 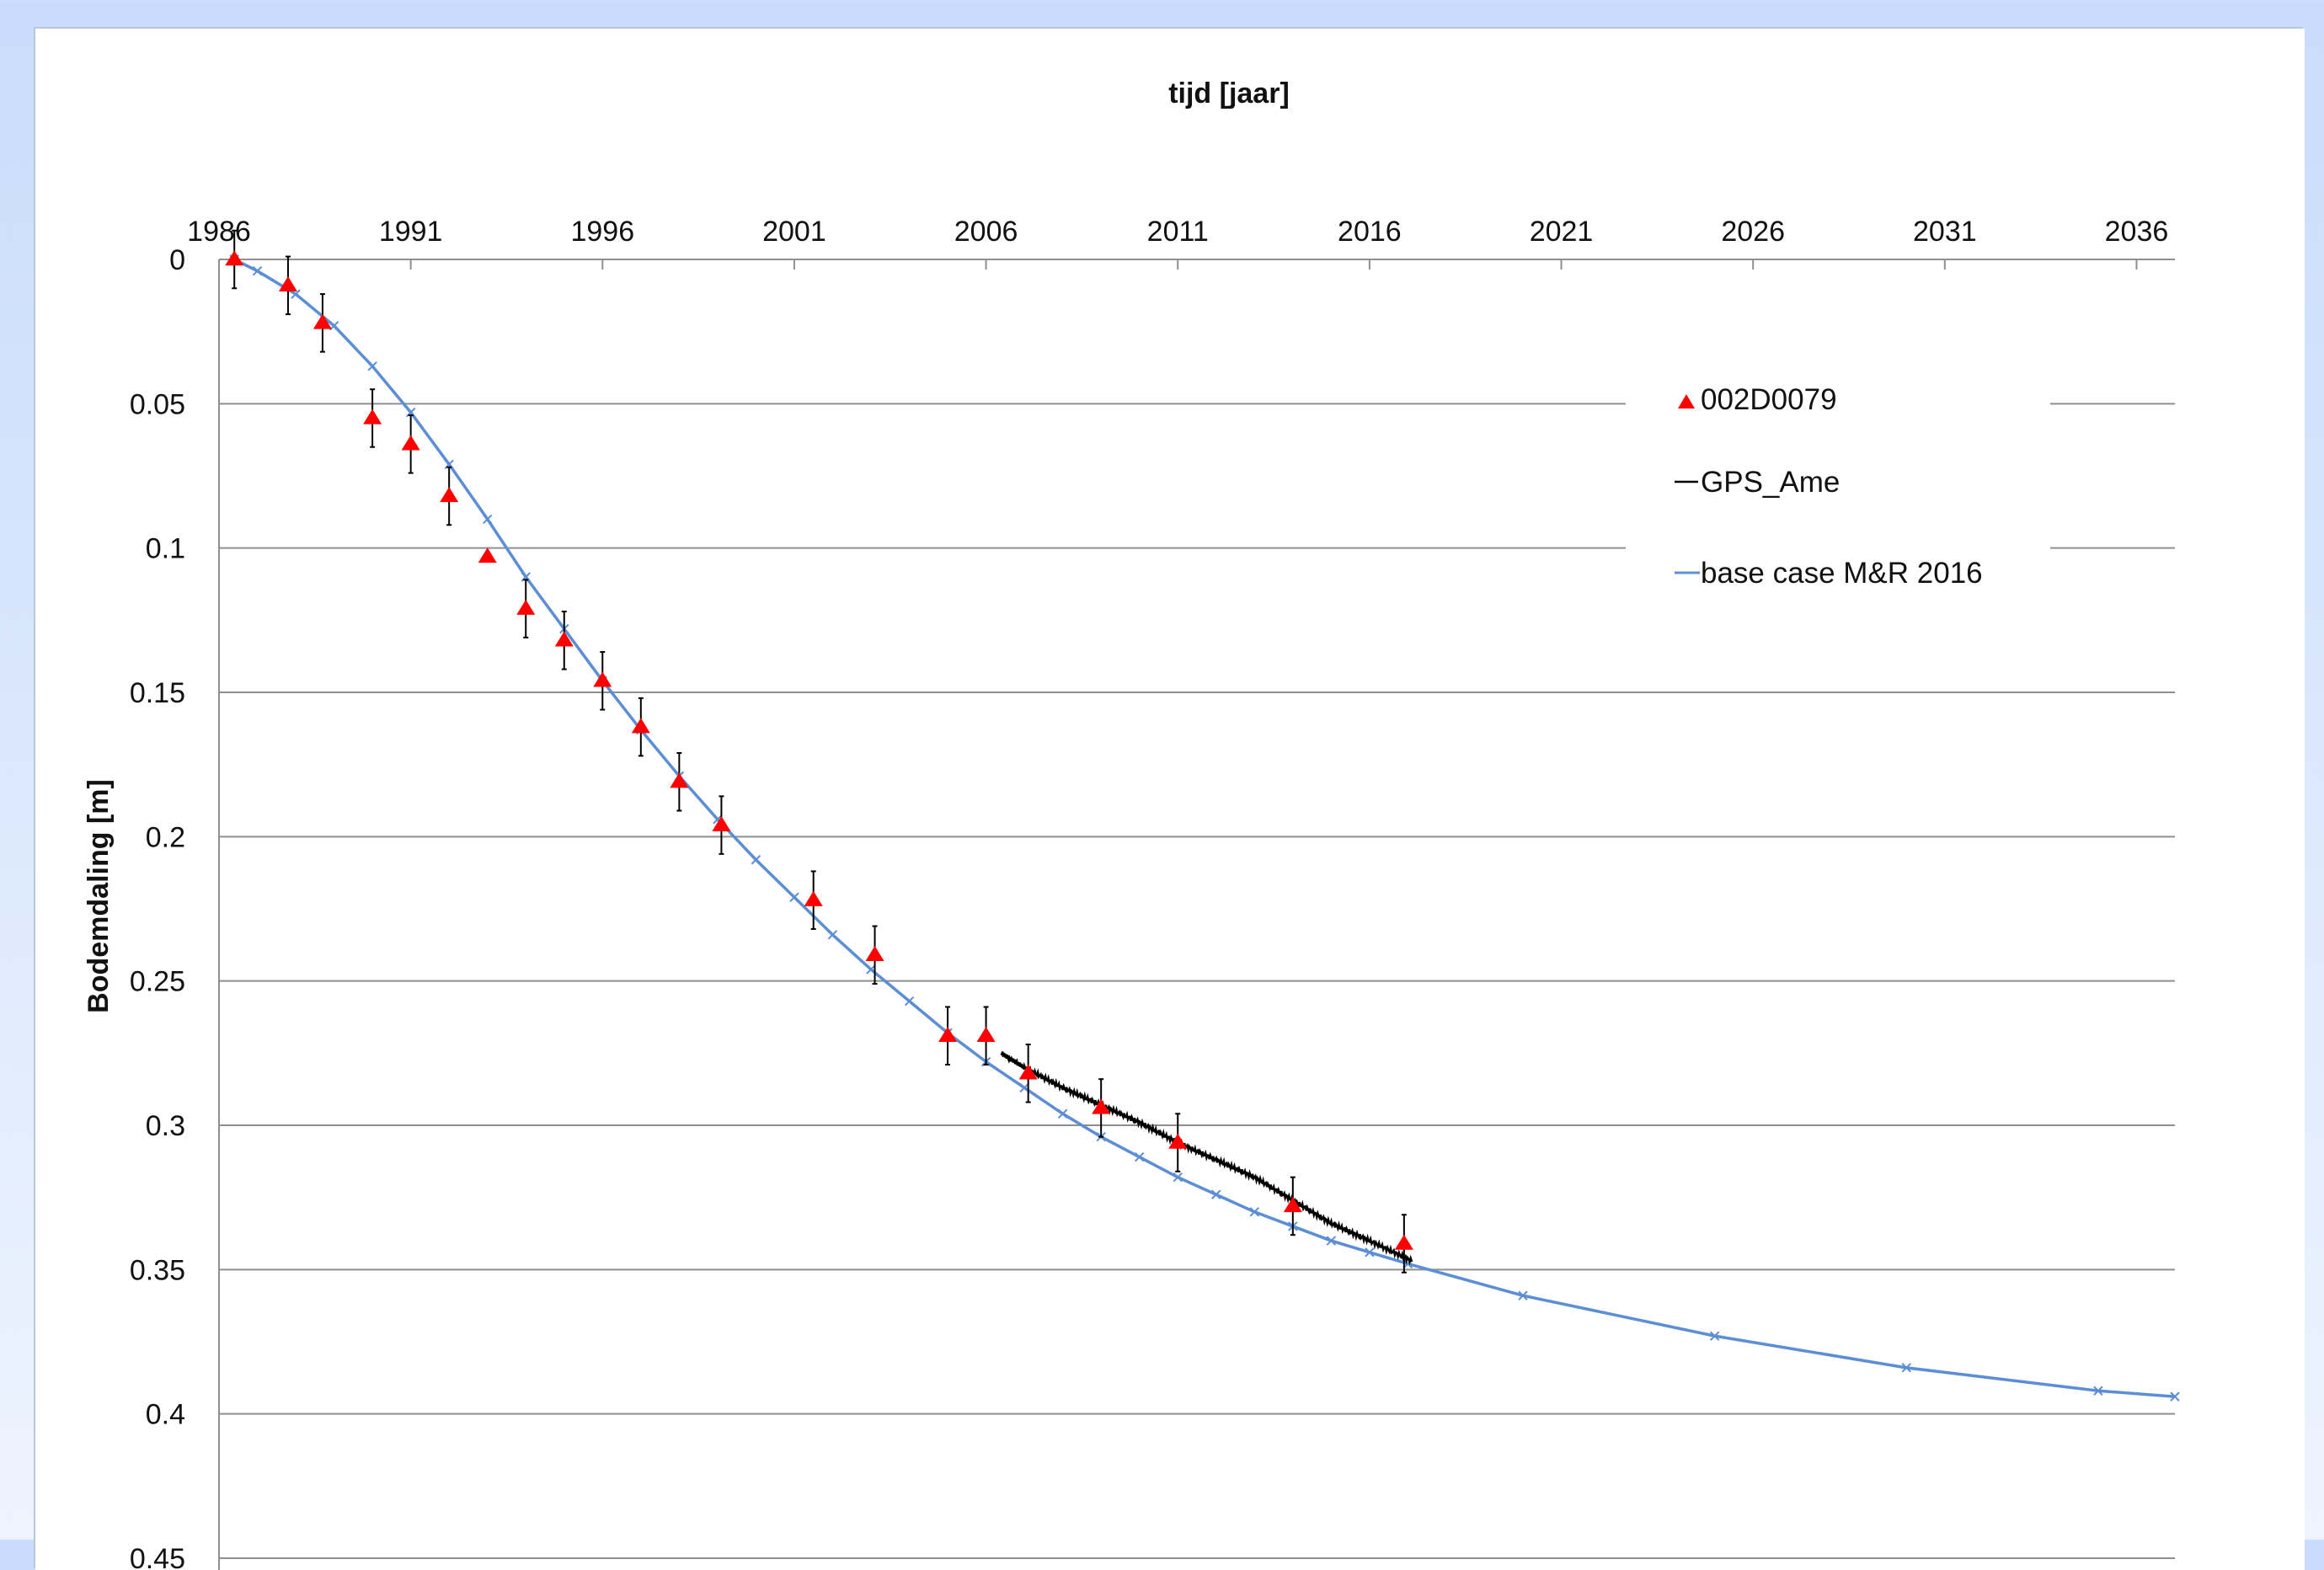 What do you see at coordinates (1753, 232) in the screenshot?
I see `x-tick-label: 2026` at bounding box center [1753, 232].